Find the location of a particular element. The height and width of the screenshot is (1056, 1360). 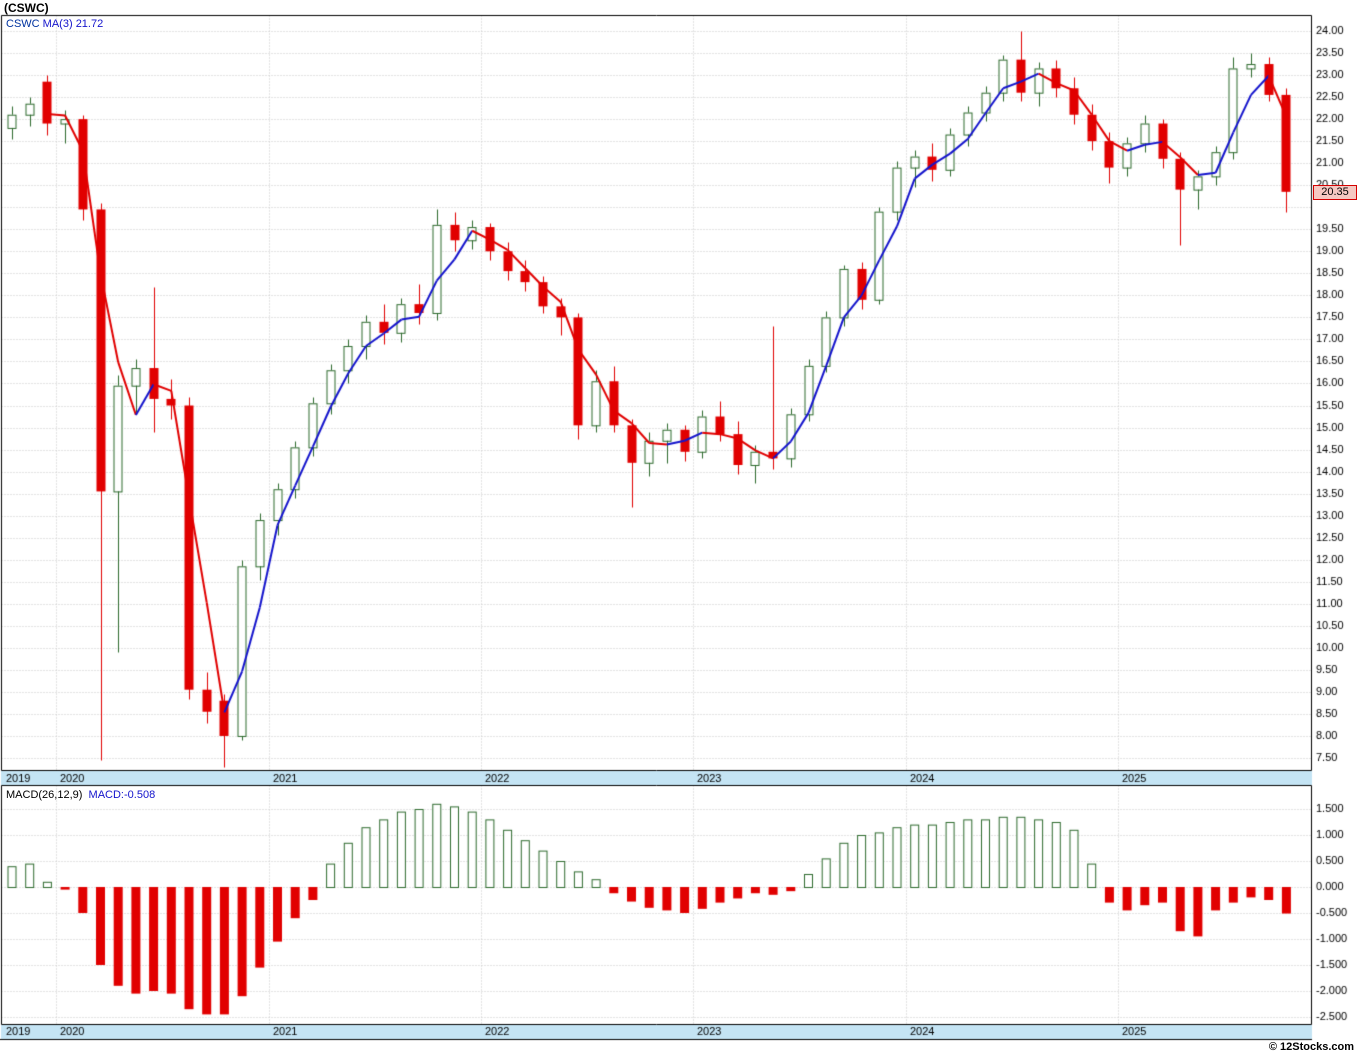

last-price-box: 20.35 is located at coordinates (1335, 192).